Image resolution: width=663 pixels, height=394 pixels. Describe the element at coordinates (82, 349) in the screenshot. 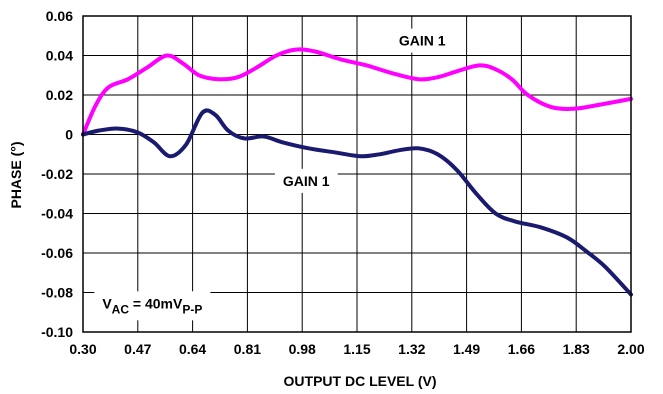

I see `x-tick-label: 0.30` at that location.